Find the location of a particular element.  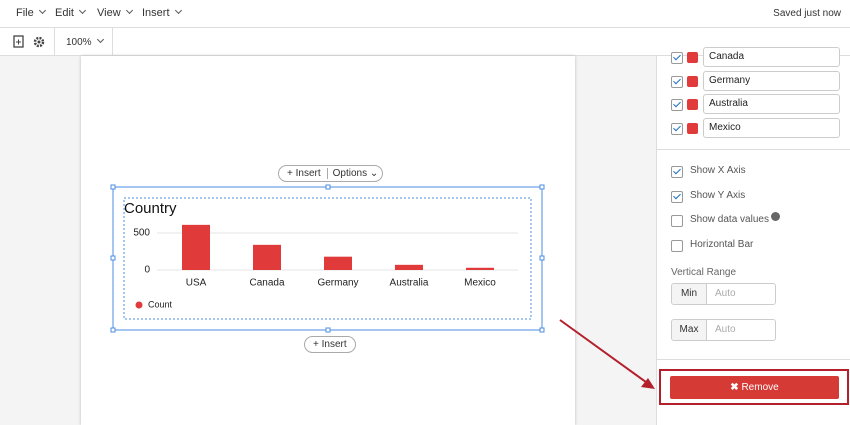

option-label: Show X Axis is located at coordinates (718, 170).